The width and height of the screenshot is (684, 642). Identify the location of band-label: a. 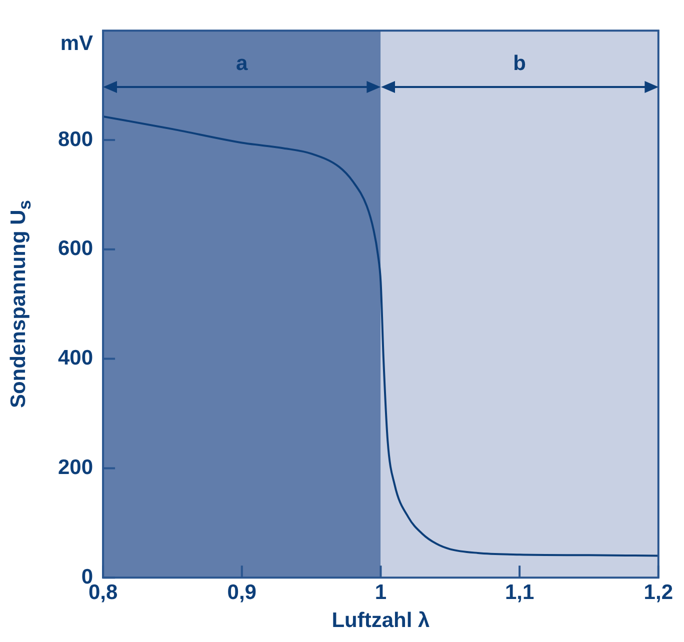
(242, 63).